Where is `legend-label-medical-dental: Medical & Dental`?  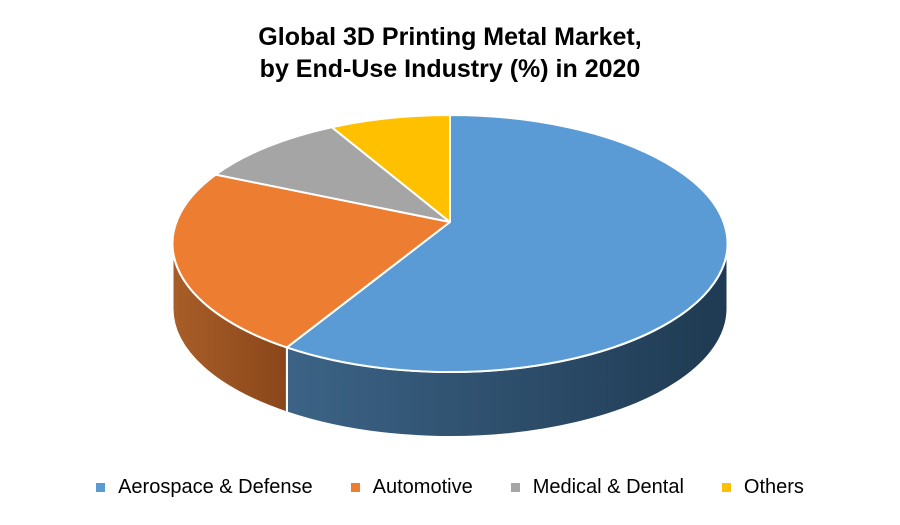 legend-label-medical-dental: Medical & Dental is located at coordinates (608, 487).